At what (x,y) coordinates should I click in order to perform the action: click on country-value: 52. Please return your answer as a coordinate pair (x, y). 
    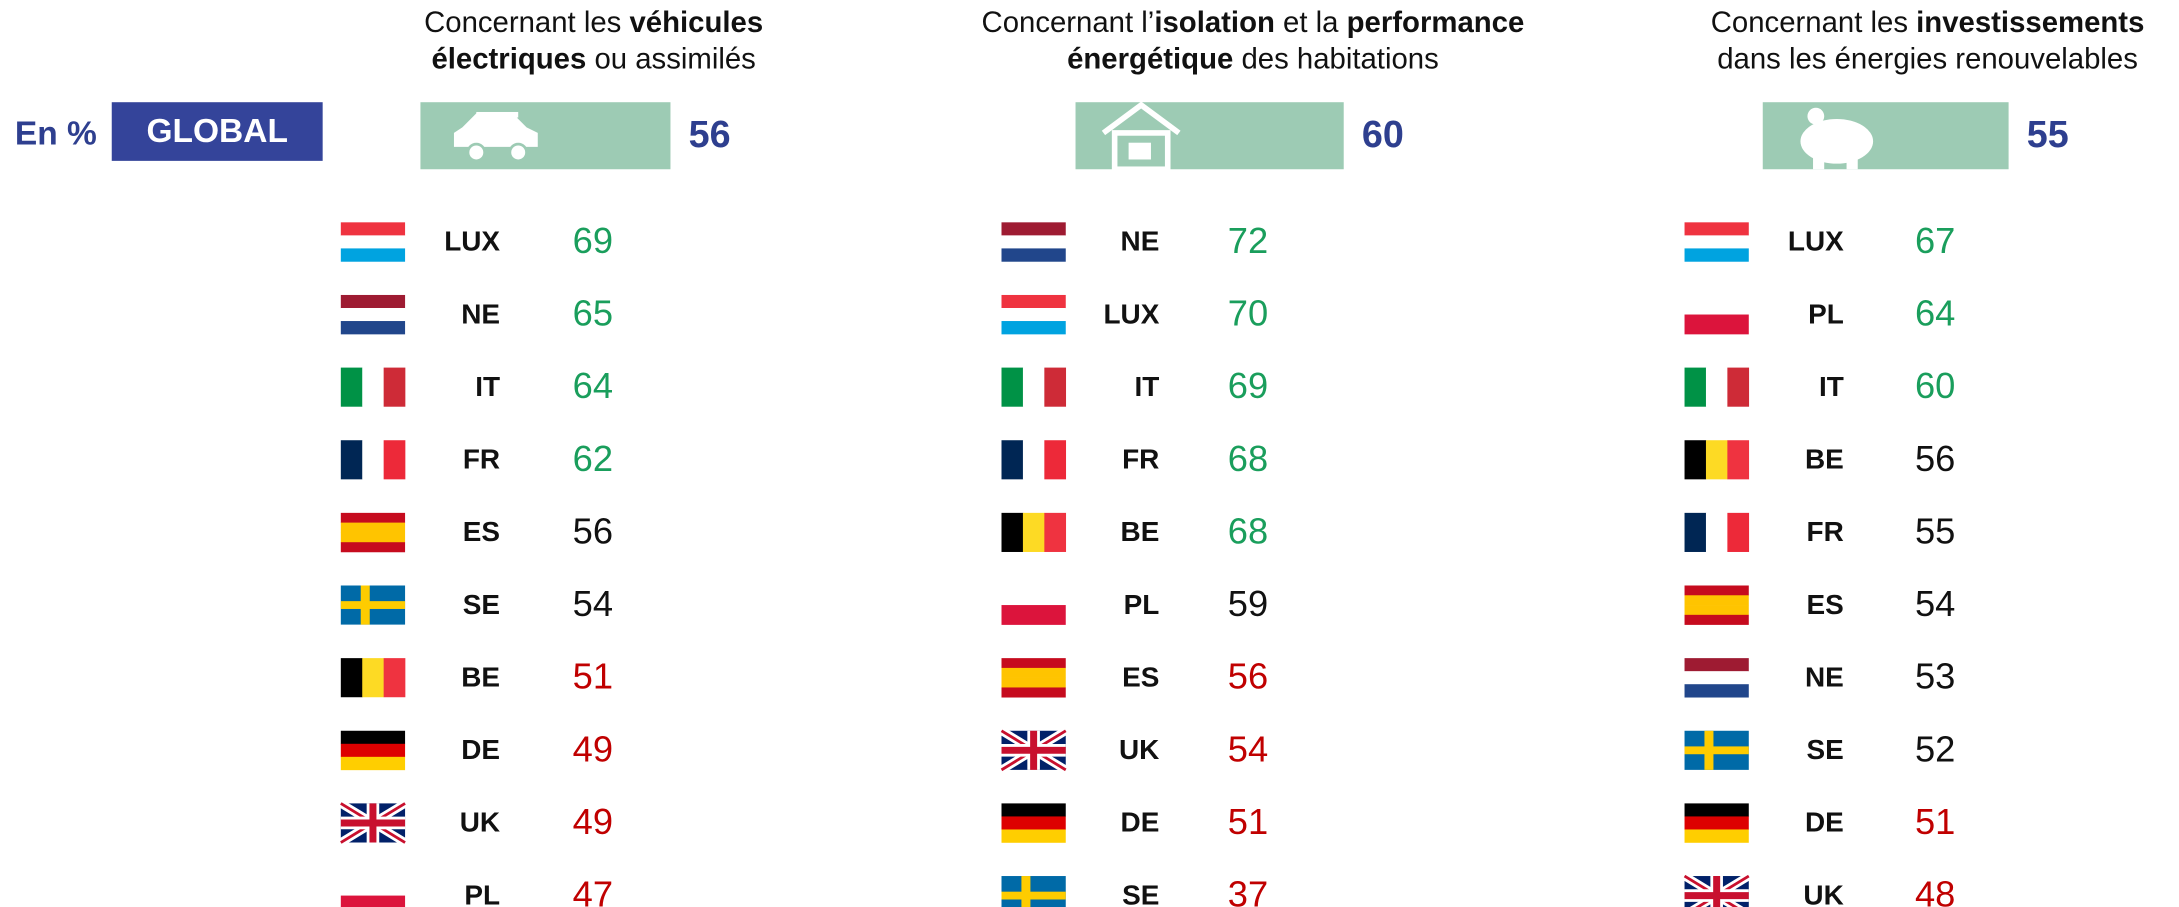
    Looking at the image, I should click on (1935, 748).